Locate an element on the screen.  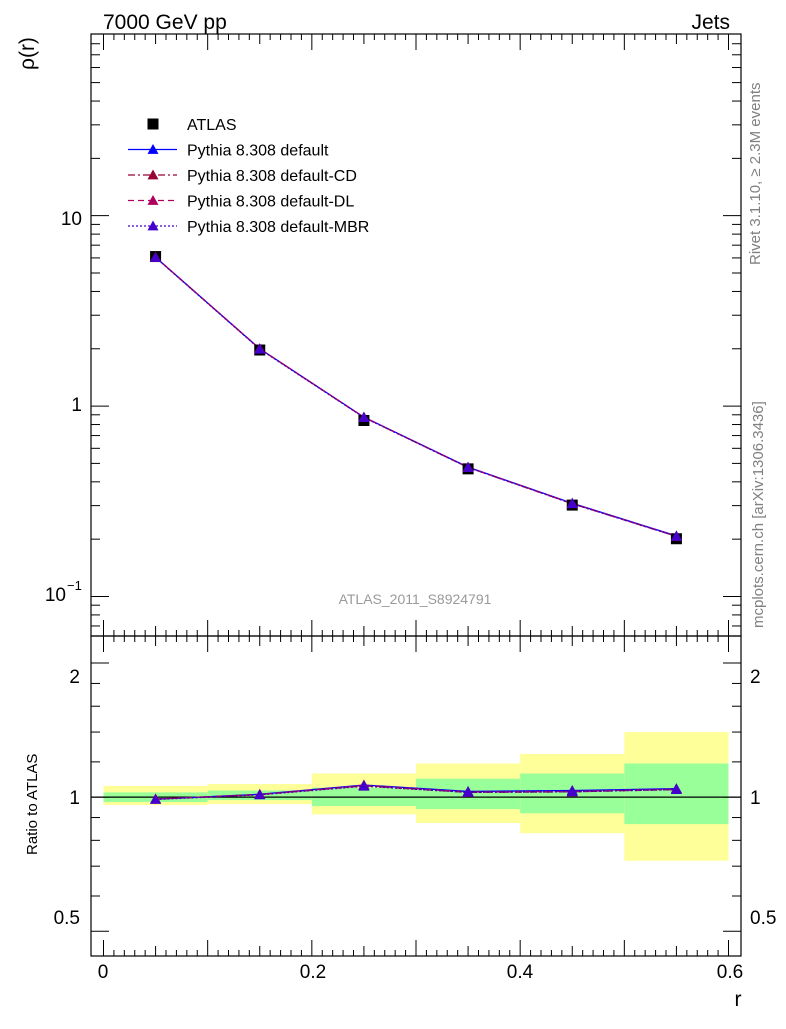
xtick-0.2: 0.2 is located at coordinates (313, 972).